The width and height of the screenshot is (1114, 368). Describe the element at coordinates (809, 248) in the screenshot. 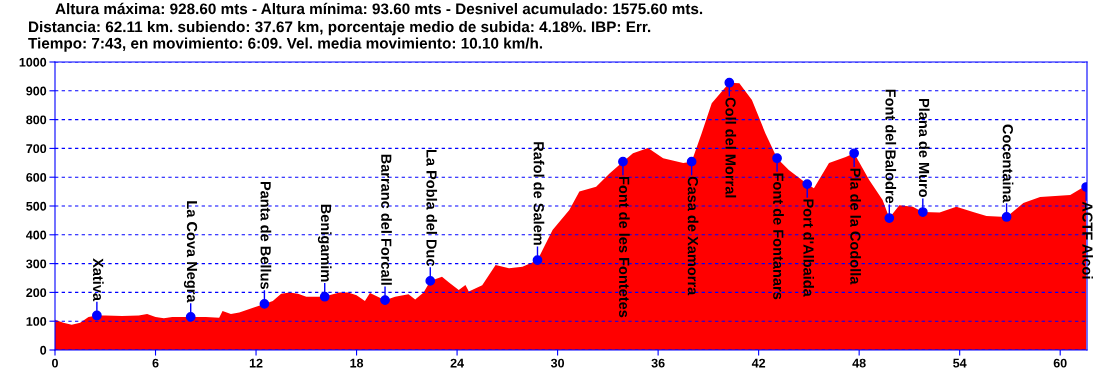

I see `annotation: Port d'Albaida` at that location.